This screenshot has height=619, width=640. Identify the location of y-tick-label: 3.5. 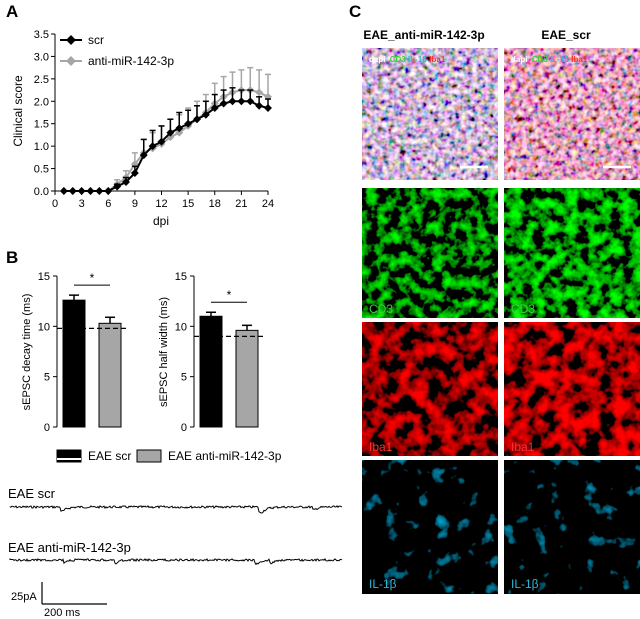
(41, 35).